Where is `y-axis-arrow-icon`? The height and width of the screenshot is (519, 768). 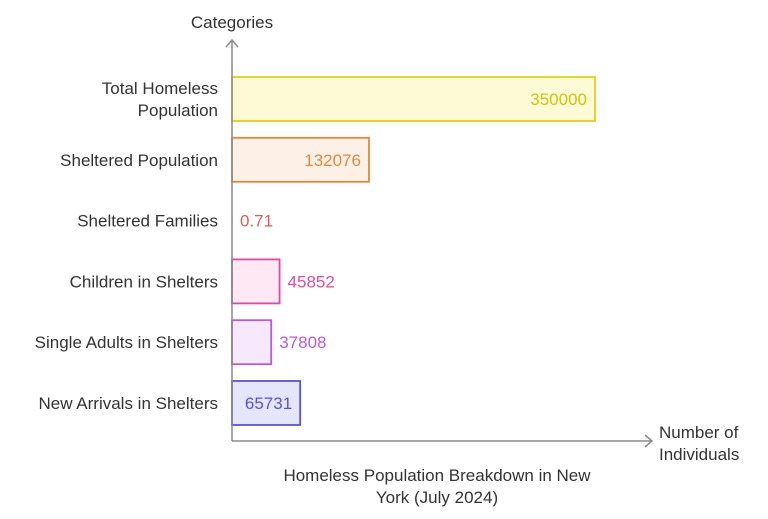
y-axis-arrow-icon is located at coordinates (232, 43).